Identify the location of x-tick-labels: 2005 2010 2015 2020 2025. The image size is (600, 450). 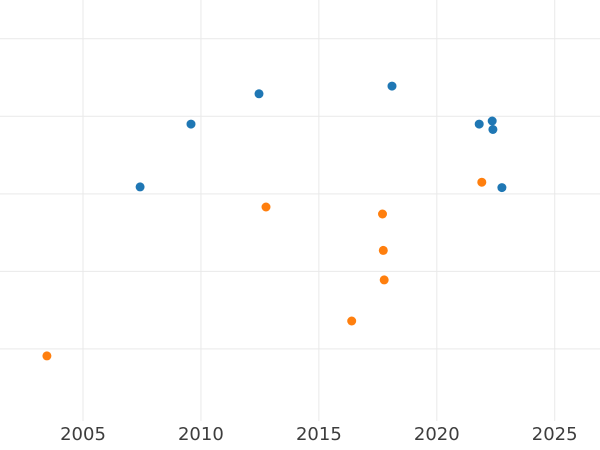
(319, 434).